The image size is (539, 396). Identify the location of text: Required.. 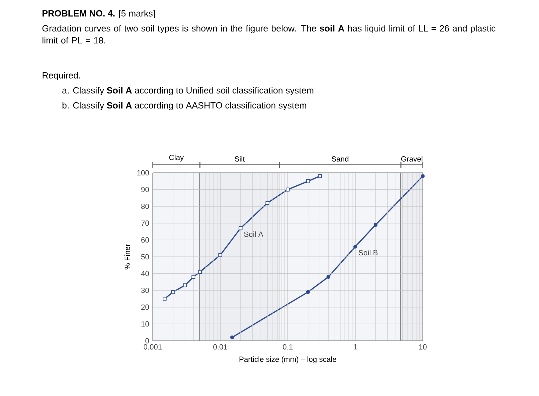
(61, 76).